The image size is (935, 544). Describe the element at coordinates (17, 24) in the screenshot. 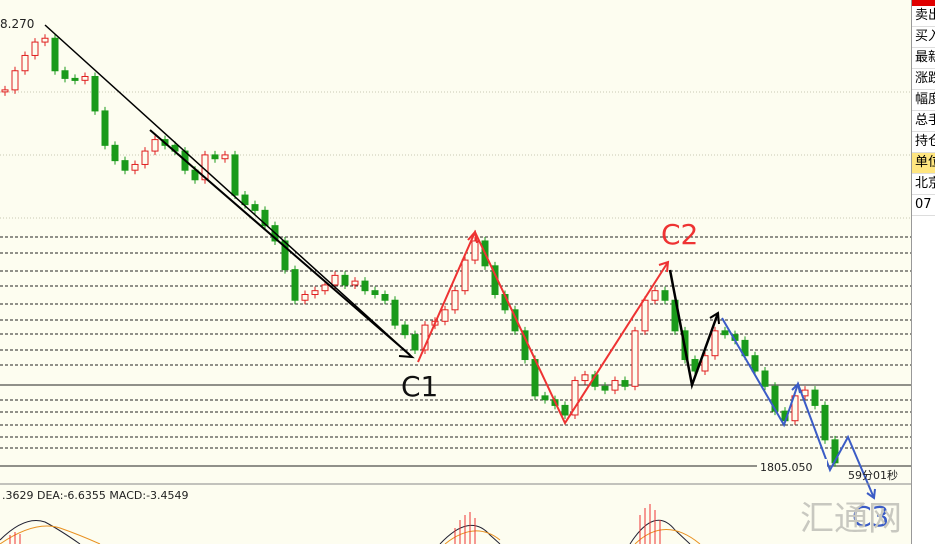

I see `high-label: 8.270` at that location.